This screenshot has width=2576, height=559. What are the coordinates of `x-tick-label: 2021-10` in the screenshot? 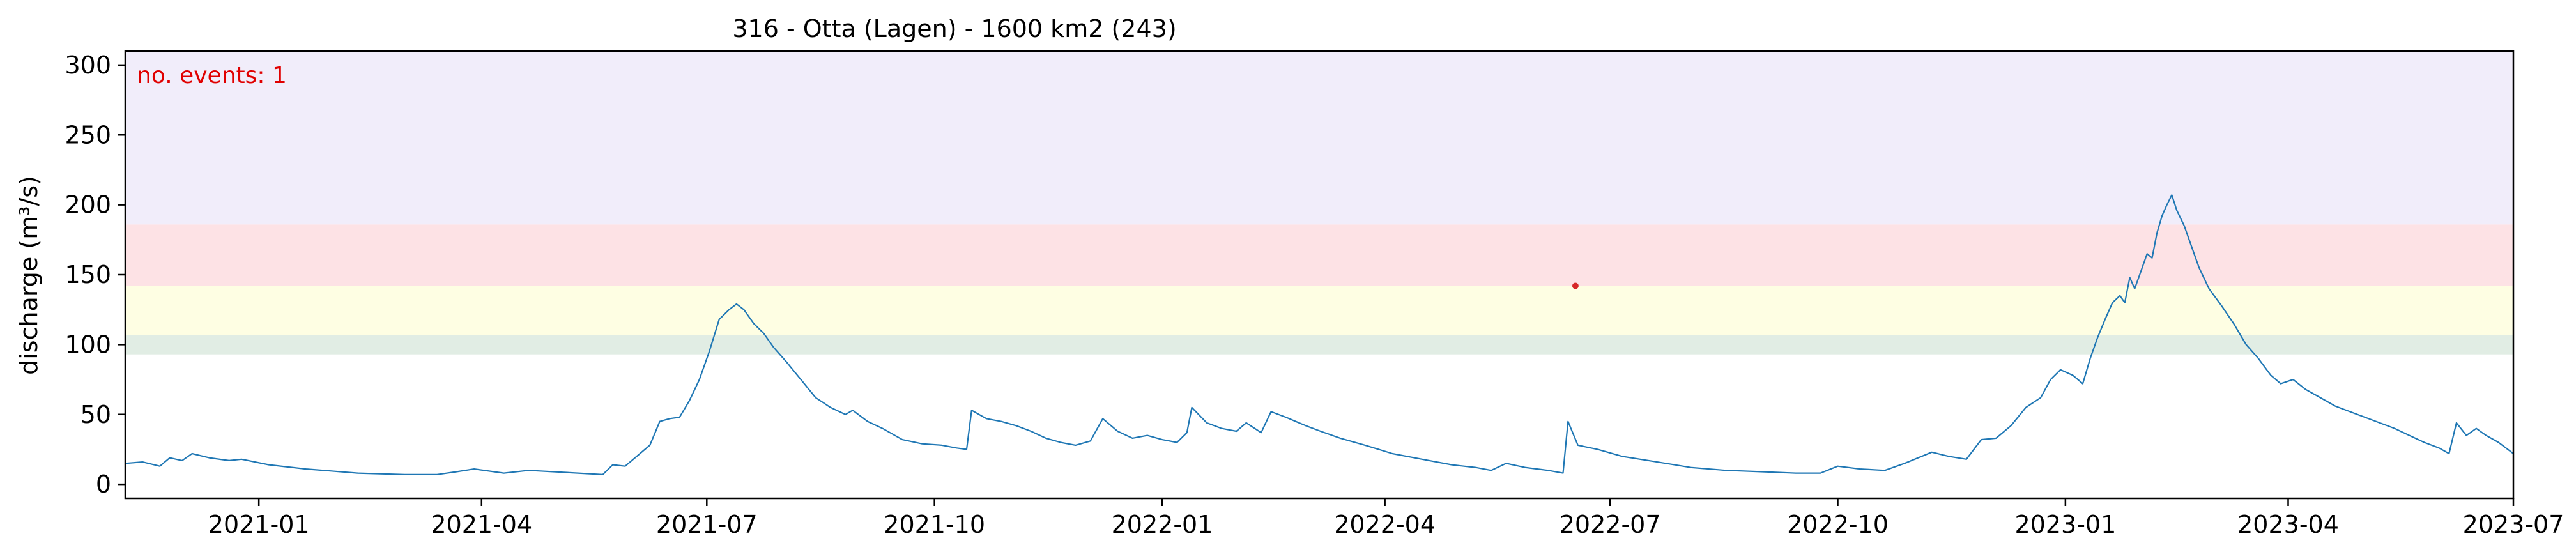 It's located at (934, 524).